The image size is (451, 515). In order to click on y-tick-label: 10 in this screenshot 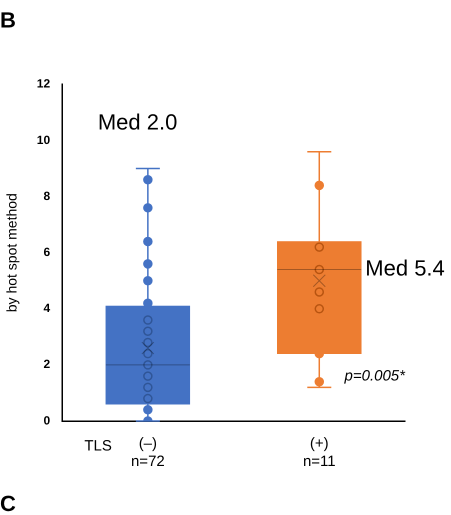, I will do `click(43, 139)`.